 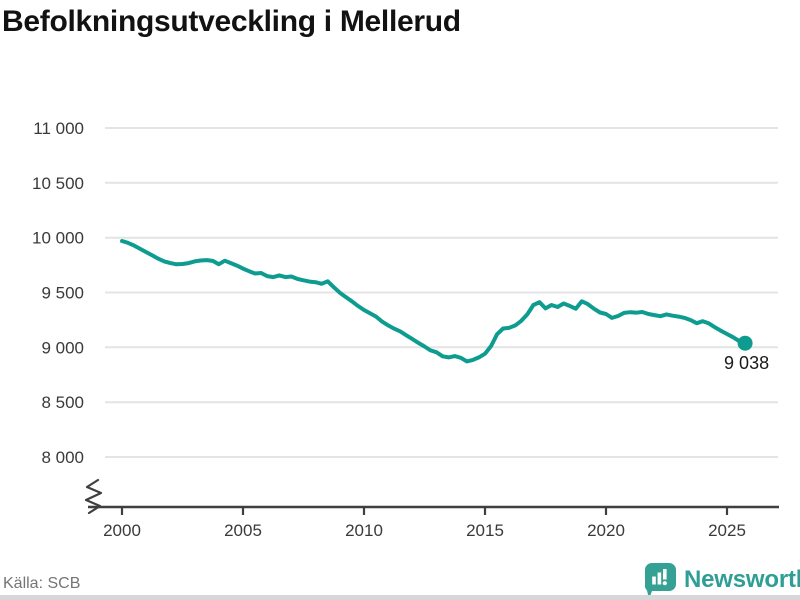 I want to click on y-axis-tick-label: 8 000, so click(x=62, y=457).